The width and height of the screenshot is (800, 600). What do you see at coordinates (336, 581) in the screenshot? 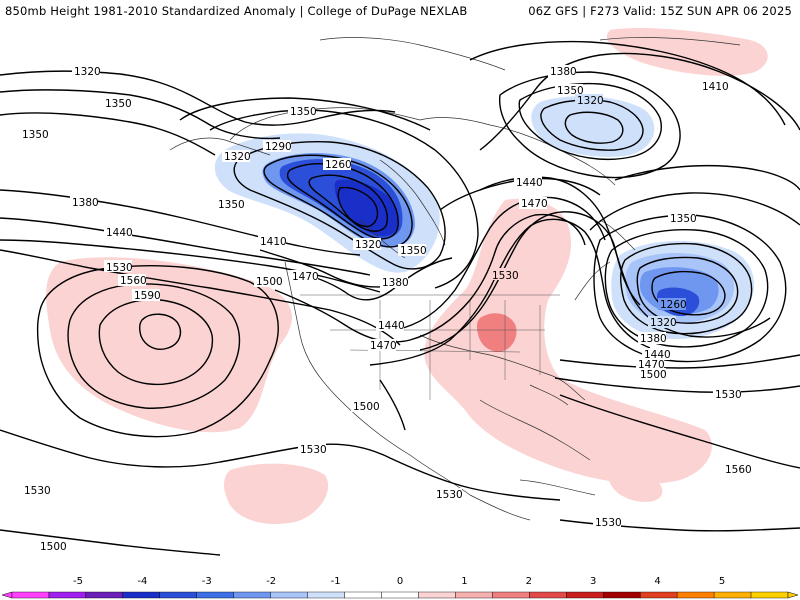
I see `colorbar-tick-label: -1` at bounding box center [336, 581].